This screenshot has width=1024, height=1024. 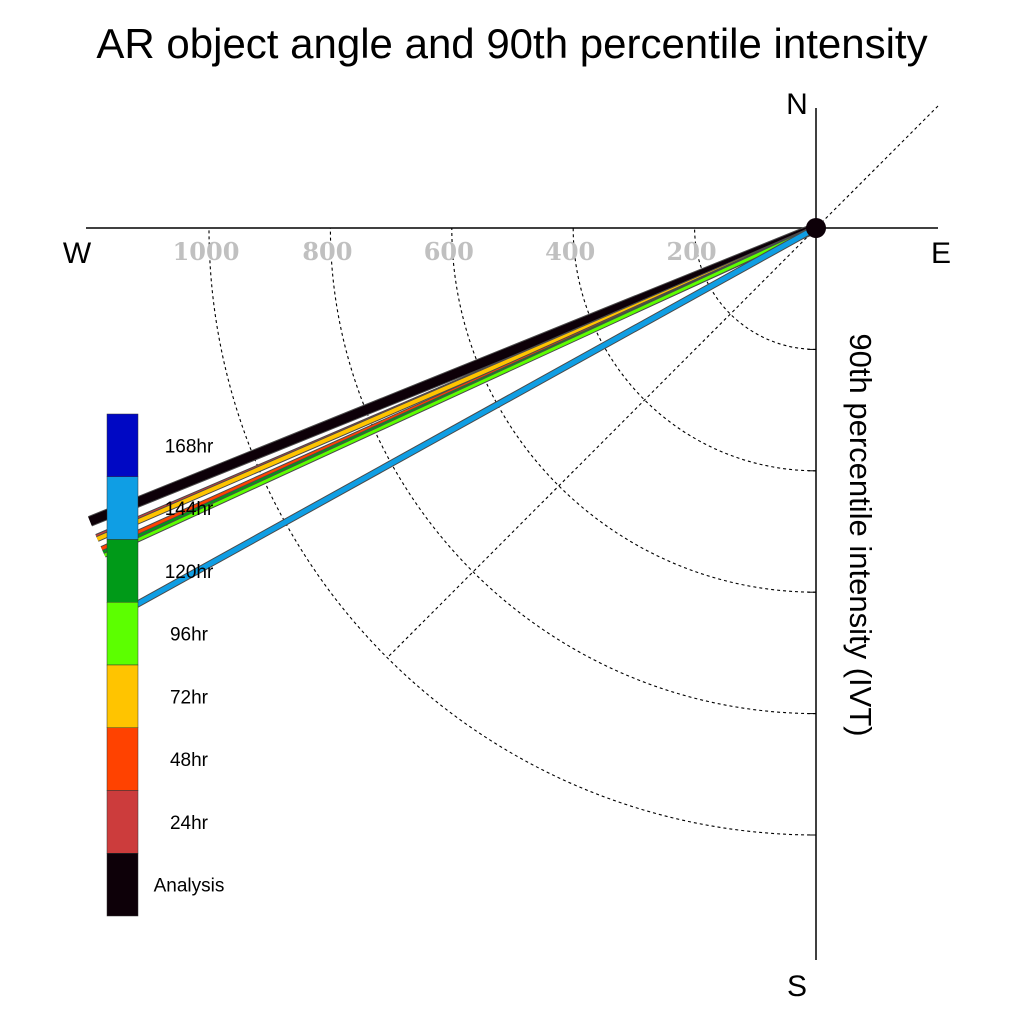 What do you see at coordinates (692, 251) in the screenshot?
I see `radial-tick-label: 200` at bounding box center [692, 251].